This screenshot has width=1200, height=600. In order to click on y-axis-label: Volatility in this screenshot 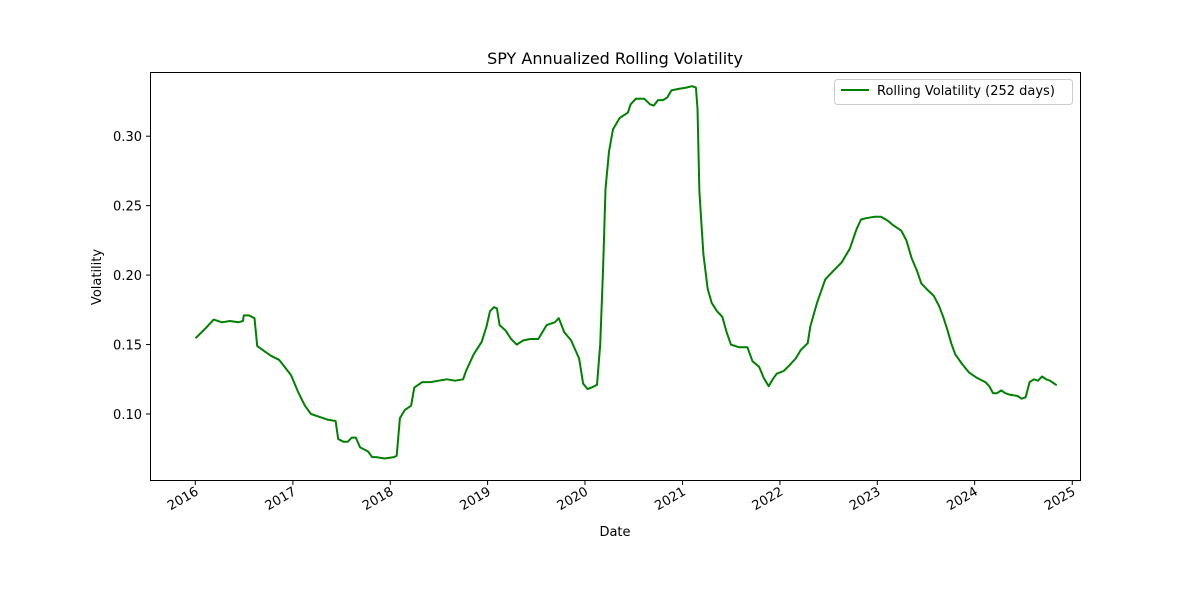, I will do `click(97, 277)`.